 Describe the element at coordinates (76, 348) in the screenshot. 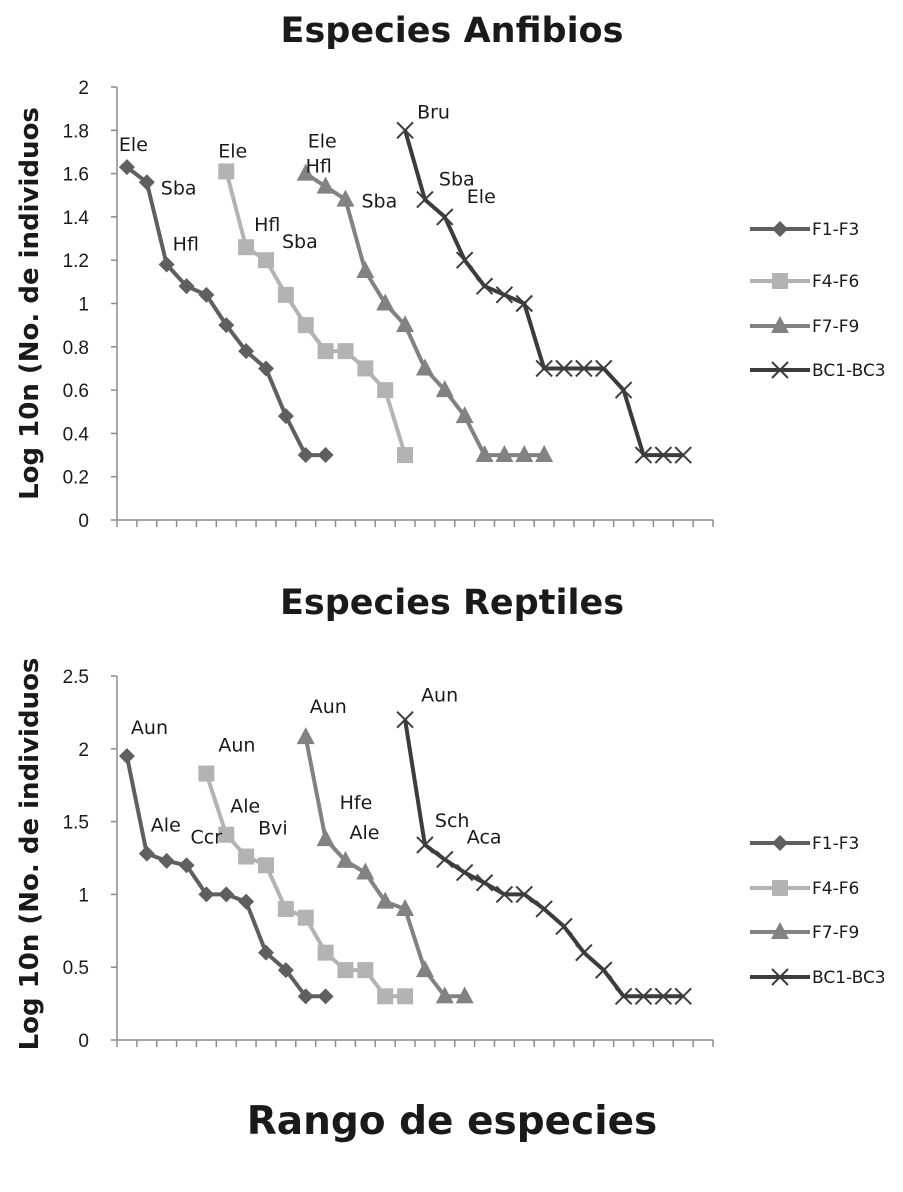

I see `y-tick-label: 0.8` at that location.